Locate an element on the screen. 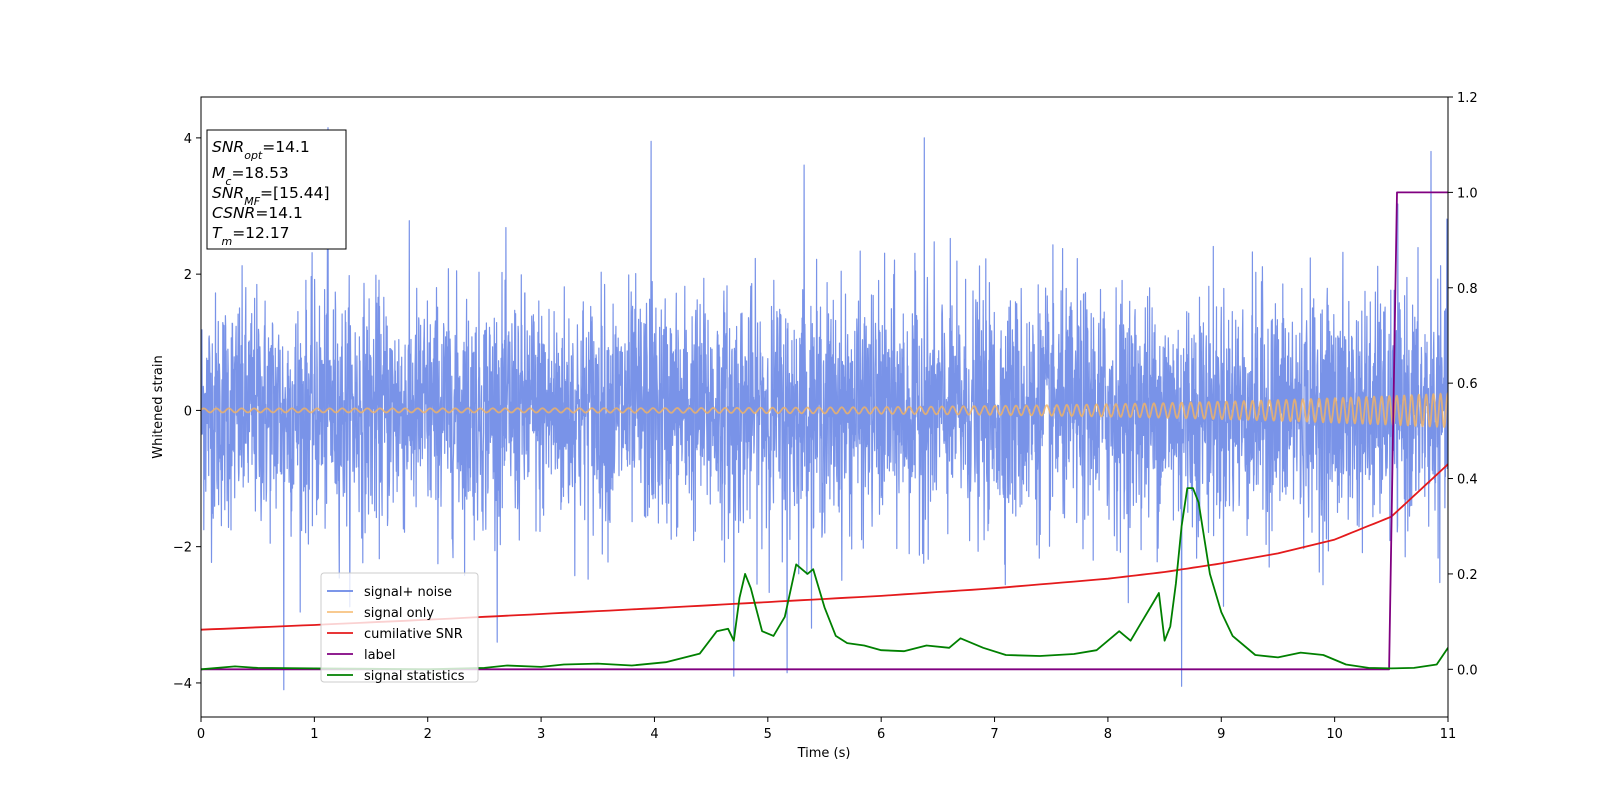  y-right-tick-label: 0.4 is located at coordinates (1467, 480).